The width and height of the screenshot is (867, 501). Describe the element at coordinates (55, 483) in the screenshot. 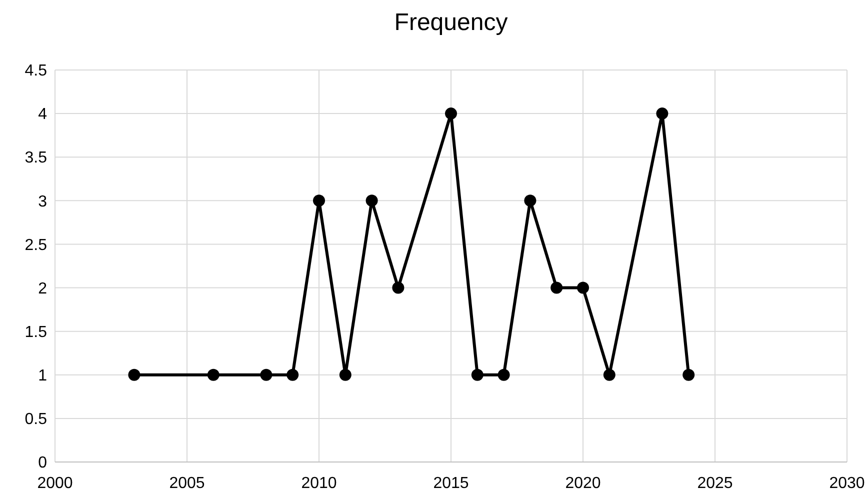

I see `x-tick-label: 2000` at that location.